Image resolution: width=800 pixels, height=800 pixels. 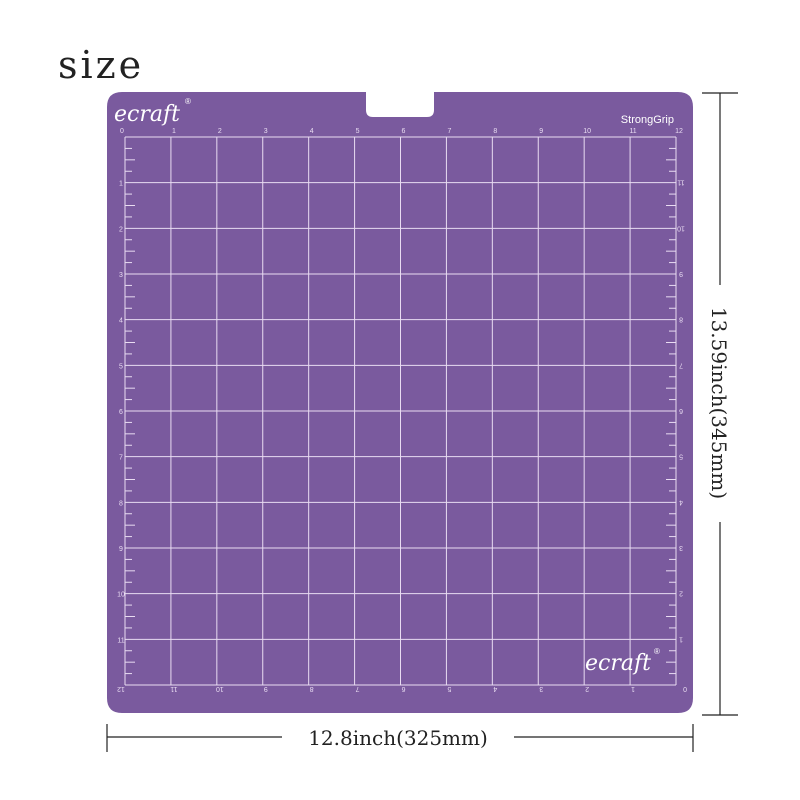 I want to click on ruler-label-right: 8, so click(x=681, y=319).